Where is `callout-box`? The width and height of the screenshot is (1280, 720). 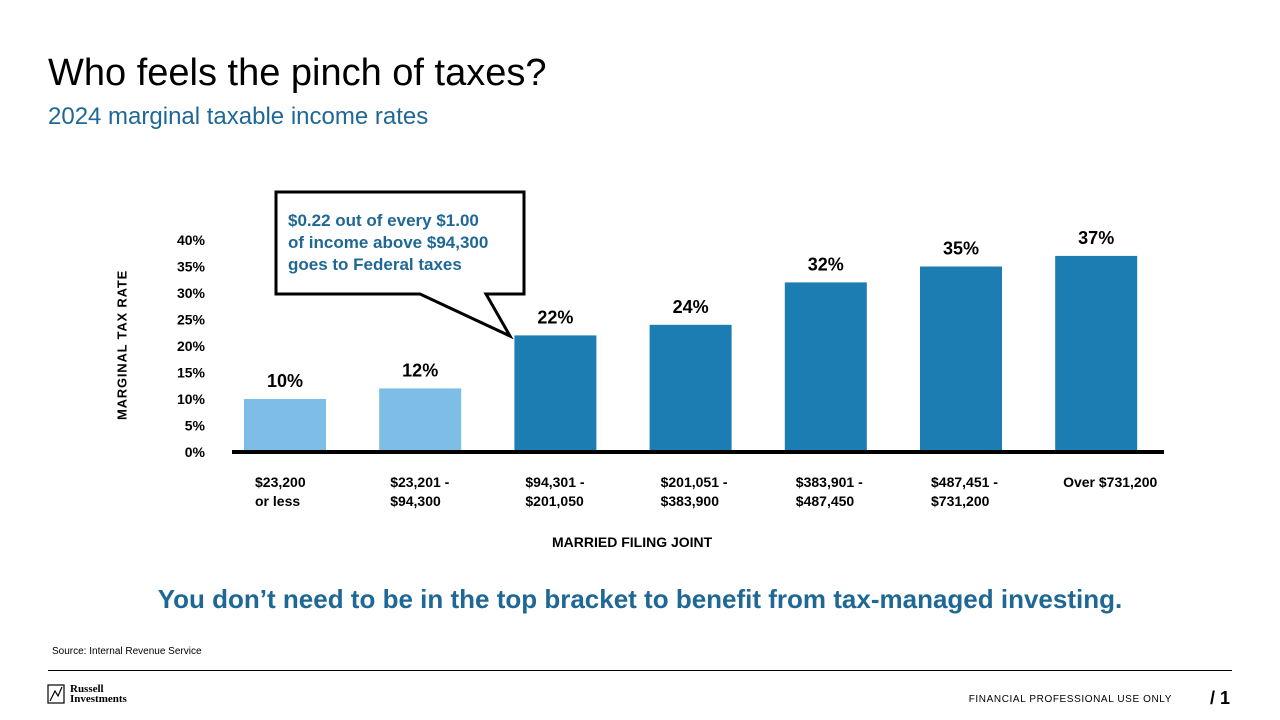 callout-box is located at coordinates (400, 265).